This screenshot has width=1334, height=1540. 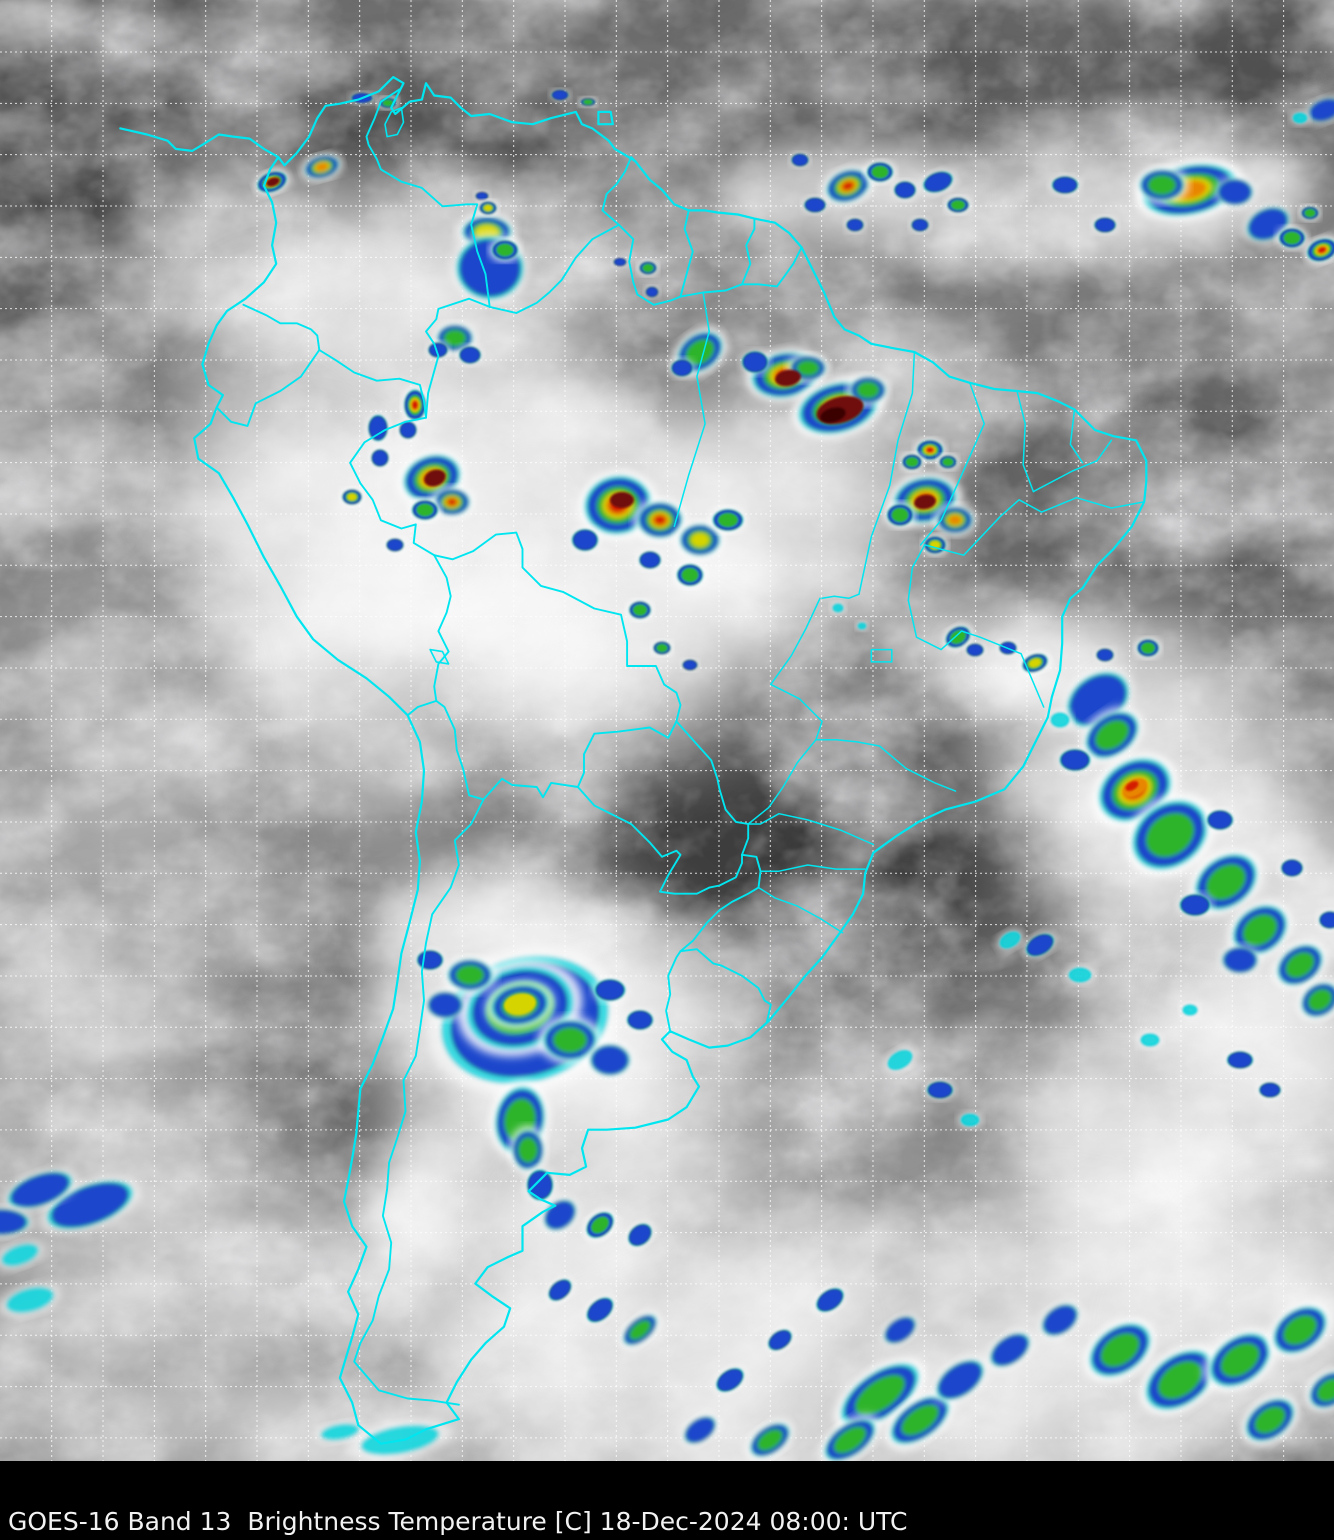 I want to click on border-lake-titicaca, so click(x=439, y=656).